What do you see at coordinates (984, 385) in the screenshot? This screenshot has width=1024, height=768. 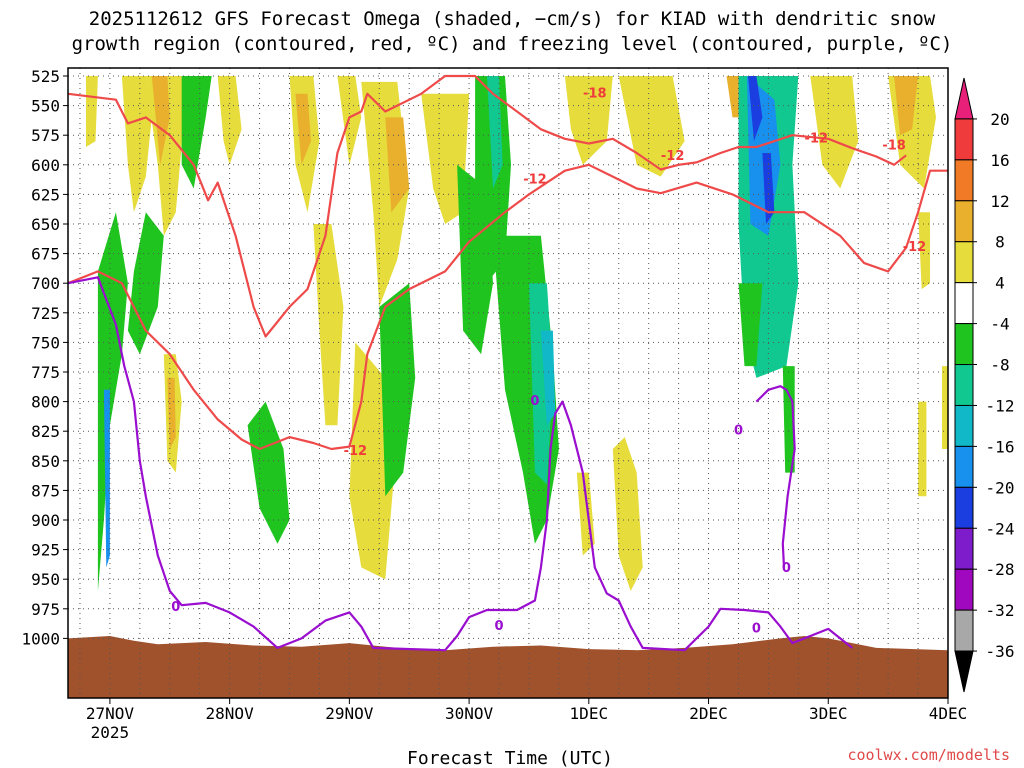 I see `colorbar: 20 16 12 8 4 -4 -8 -12 -16 -20 -24 -28 -32 -36` at bounding box center [984, 385].